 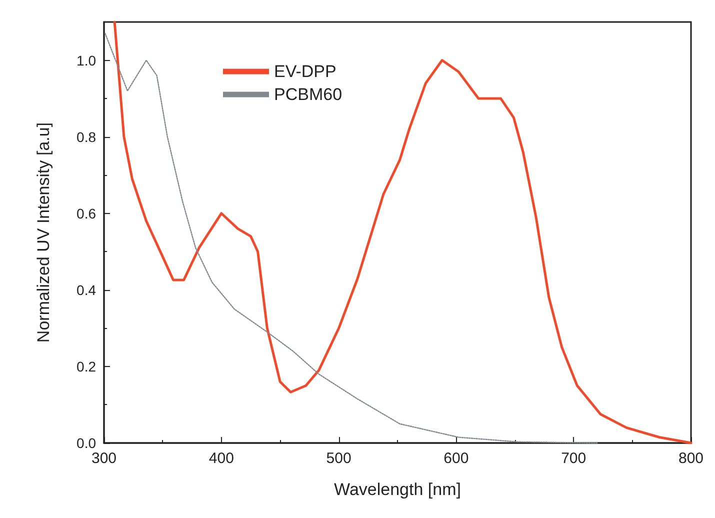 I want to click on y-tick-label: 0.4, so click(x=86, y=290).